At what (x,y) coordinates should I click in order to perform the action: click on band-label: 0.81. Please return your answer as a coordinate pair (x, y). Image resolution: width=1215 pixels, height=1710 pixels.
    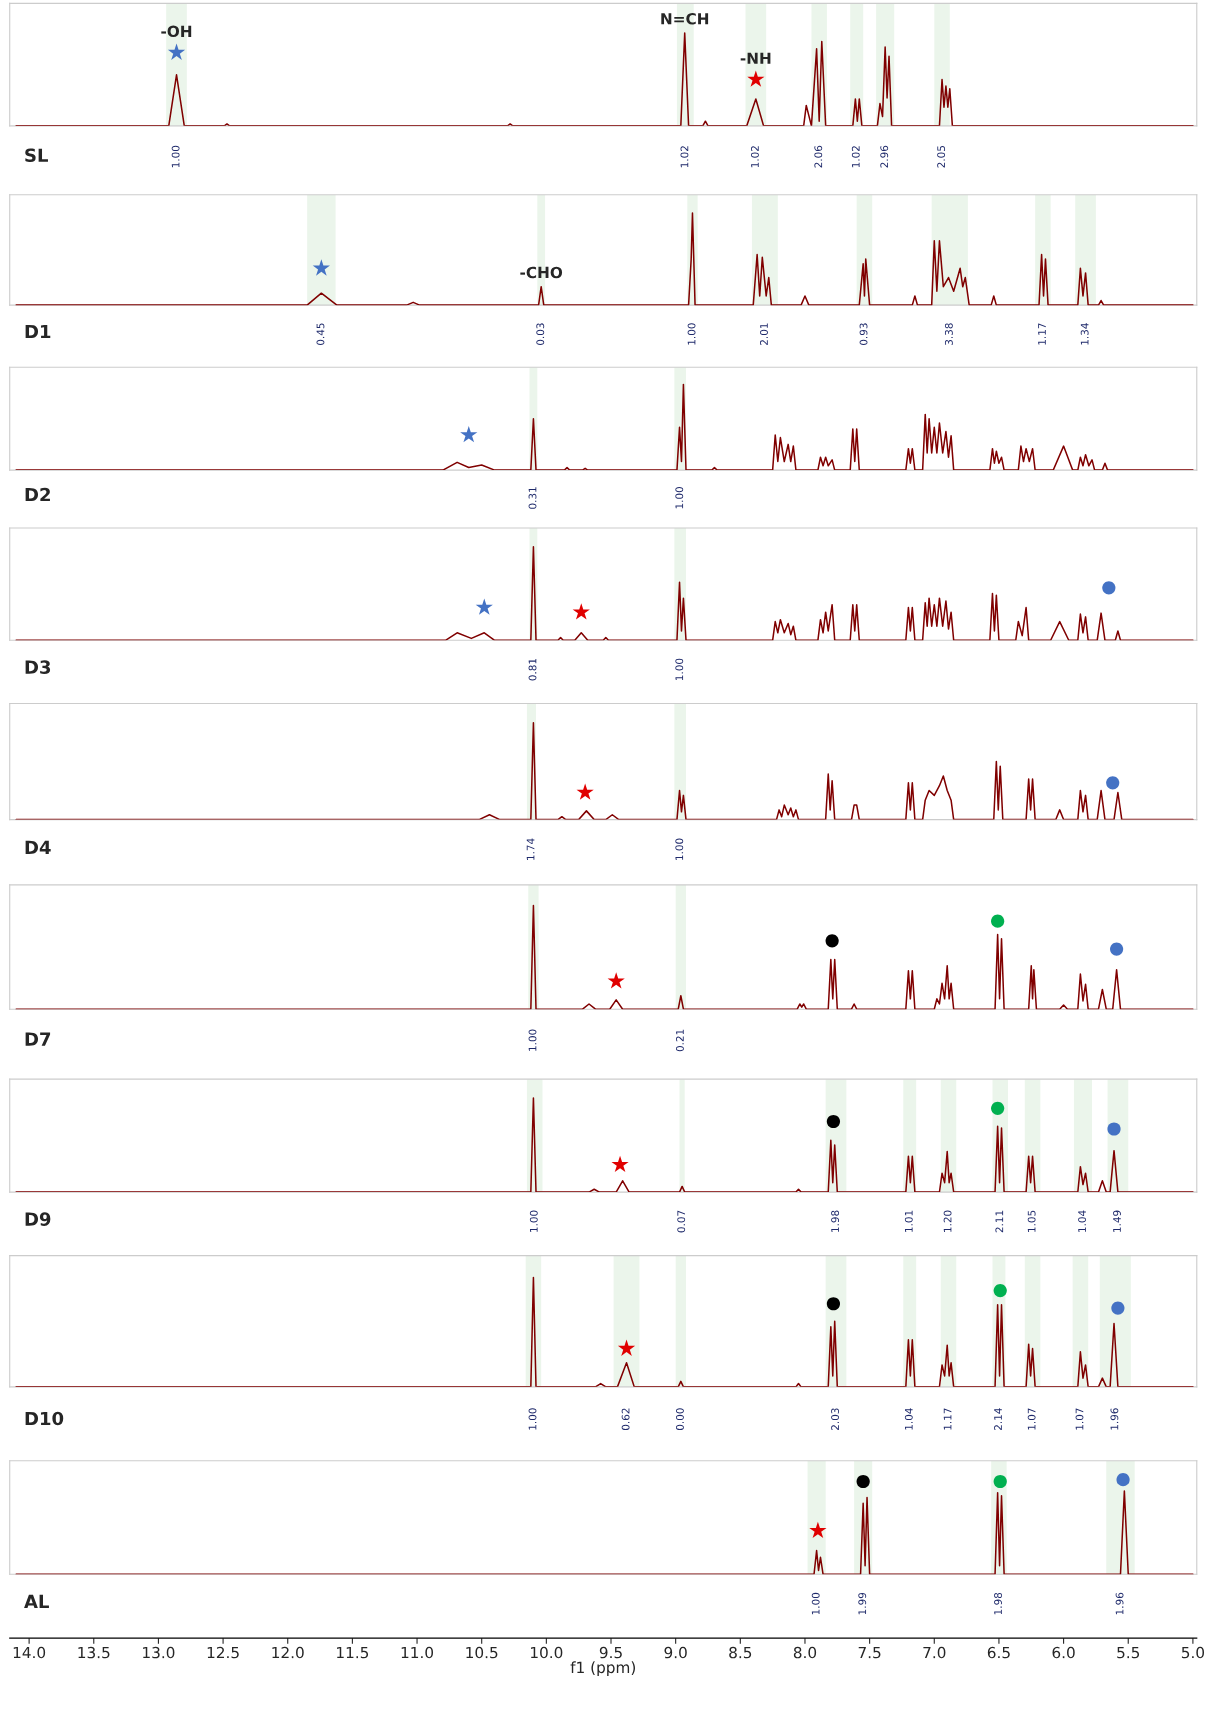
    Looking at the image, I should click on (532, 669).